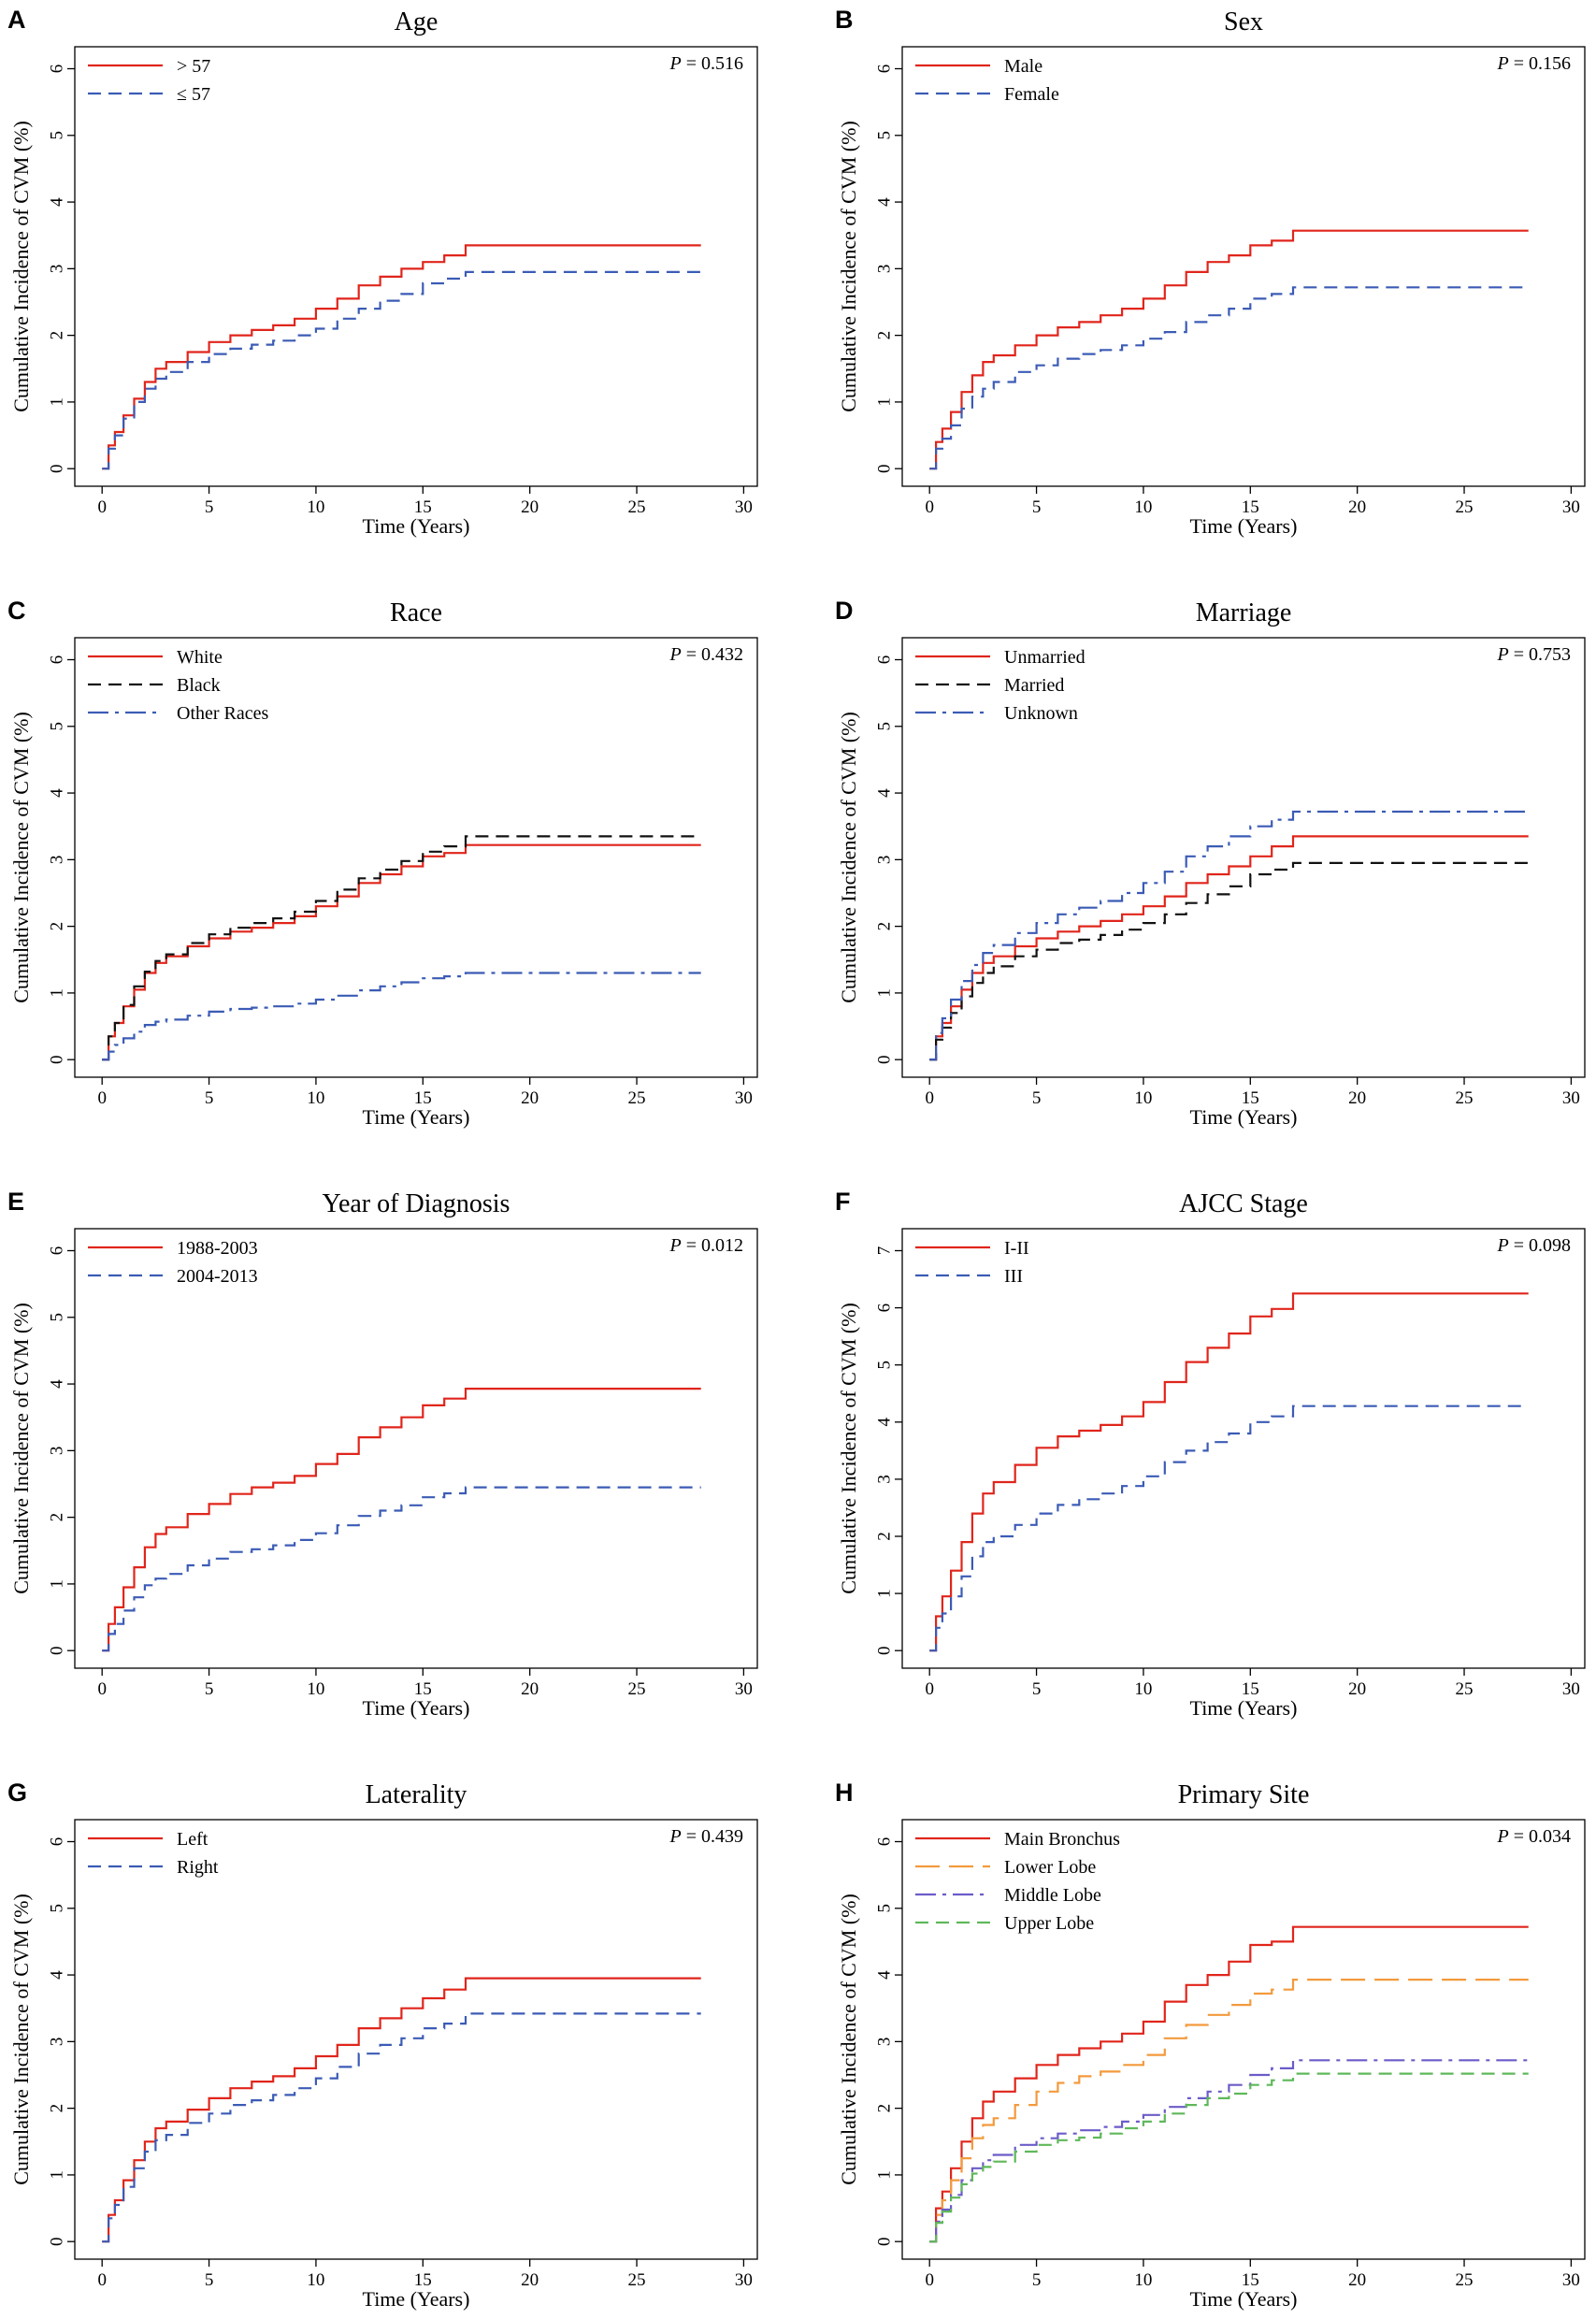  What do you see at coordinates (1534, 1245) in the screenshot?
I see `p-value: P = 0.098` at bounding box center [1534, 1245].